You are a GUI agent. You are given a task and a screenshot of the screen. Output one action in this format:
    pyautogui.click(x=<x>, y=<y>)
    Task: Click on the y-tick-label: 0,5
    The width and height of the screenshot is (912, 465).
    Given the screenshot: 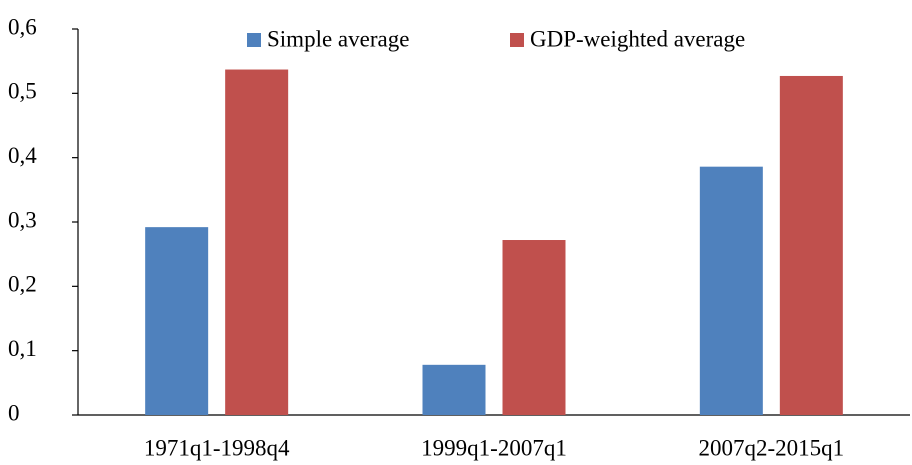 What is the action you would take?
    pyautogui.click(x=22, y=91)
    